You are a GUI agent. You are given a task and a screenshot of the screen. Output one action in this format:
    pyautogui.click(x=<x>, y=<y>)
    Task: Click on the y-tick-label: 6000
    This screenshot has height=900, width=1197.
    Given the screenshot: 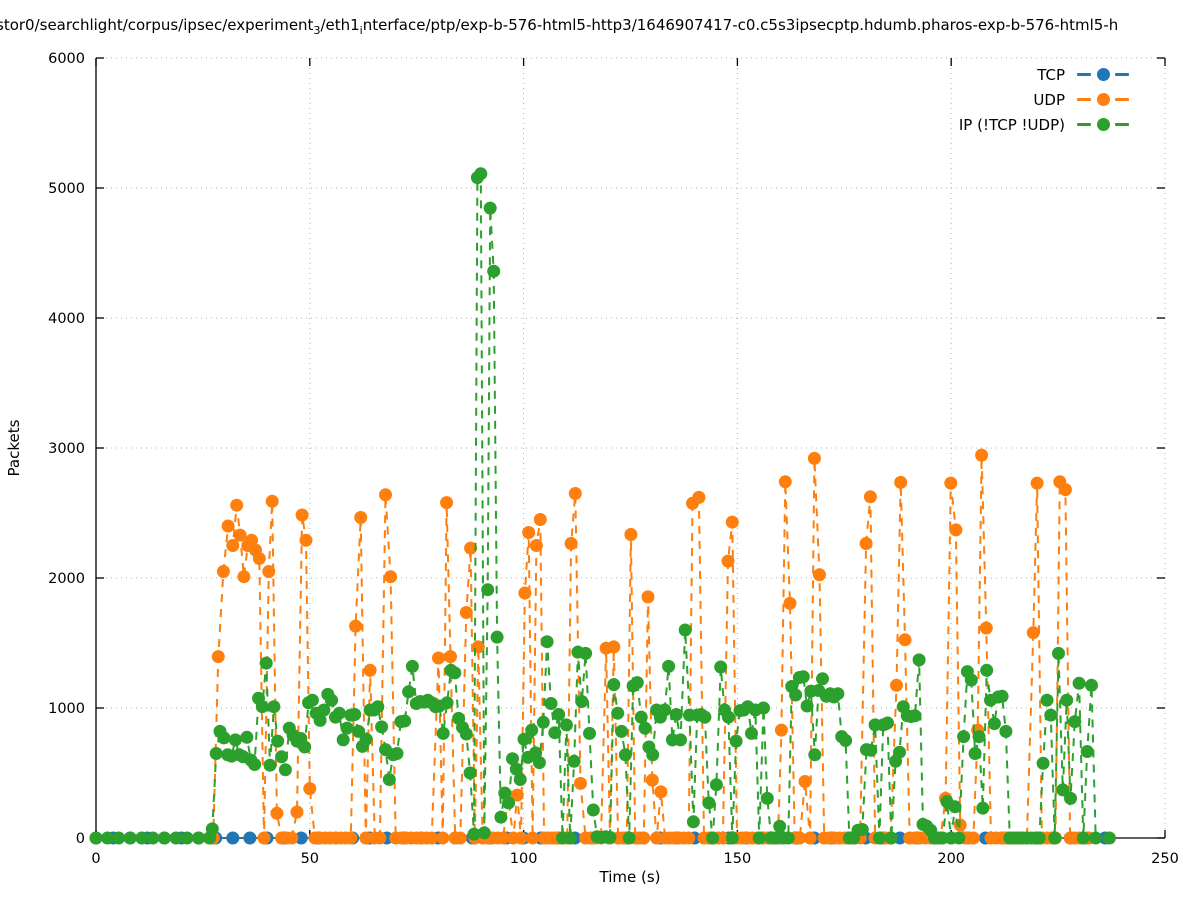 What is the action you would take?
    pyautogui.click(x=66, y=59)
    